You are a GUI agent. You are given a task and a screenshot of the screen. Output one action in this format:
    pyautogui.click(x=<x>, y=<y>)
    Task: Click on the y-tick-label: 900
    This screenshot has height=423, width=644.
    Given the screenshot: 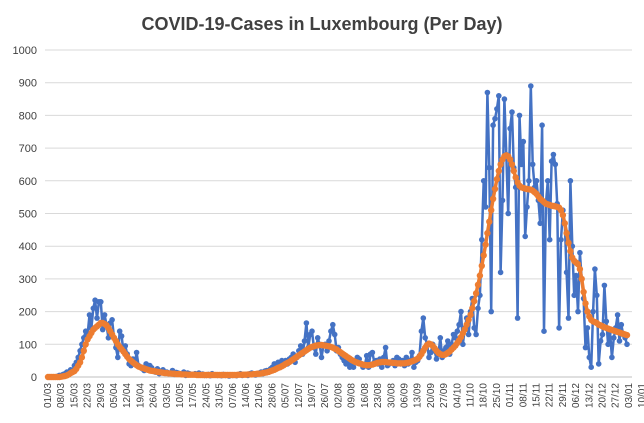 What is the action you would take?
    pyautogui.click(x=28, y=84)
    